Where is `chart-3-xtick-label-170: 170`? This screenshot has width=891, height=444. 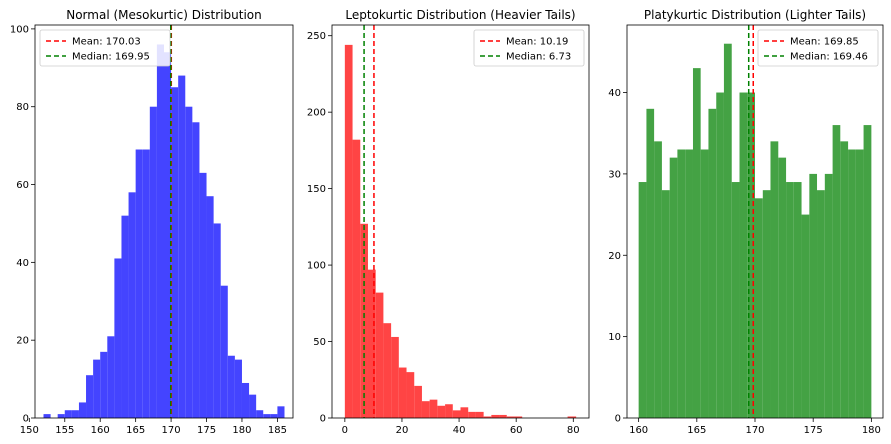
chart-3-xtick-label-170: 170 is located at coordinates (754, 430).